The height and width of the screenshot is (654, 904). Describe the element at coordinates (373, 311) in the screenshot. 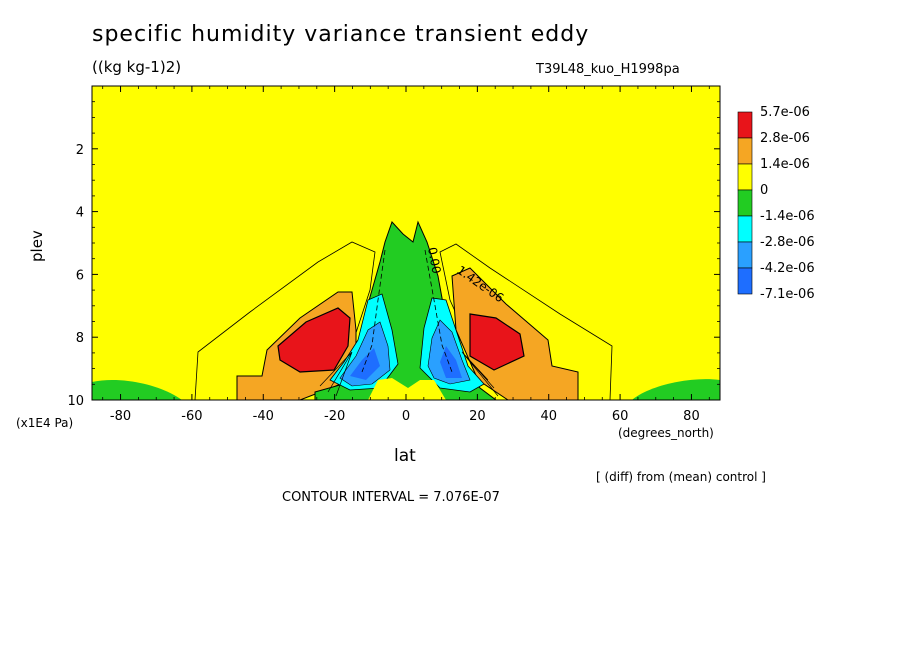

I see `dashed-contour-sh` at that location.